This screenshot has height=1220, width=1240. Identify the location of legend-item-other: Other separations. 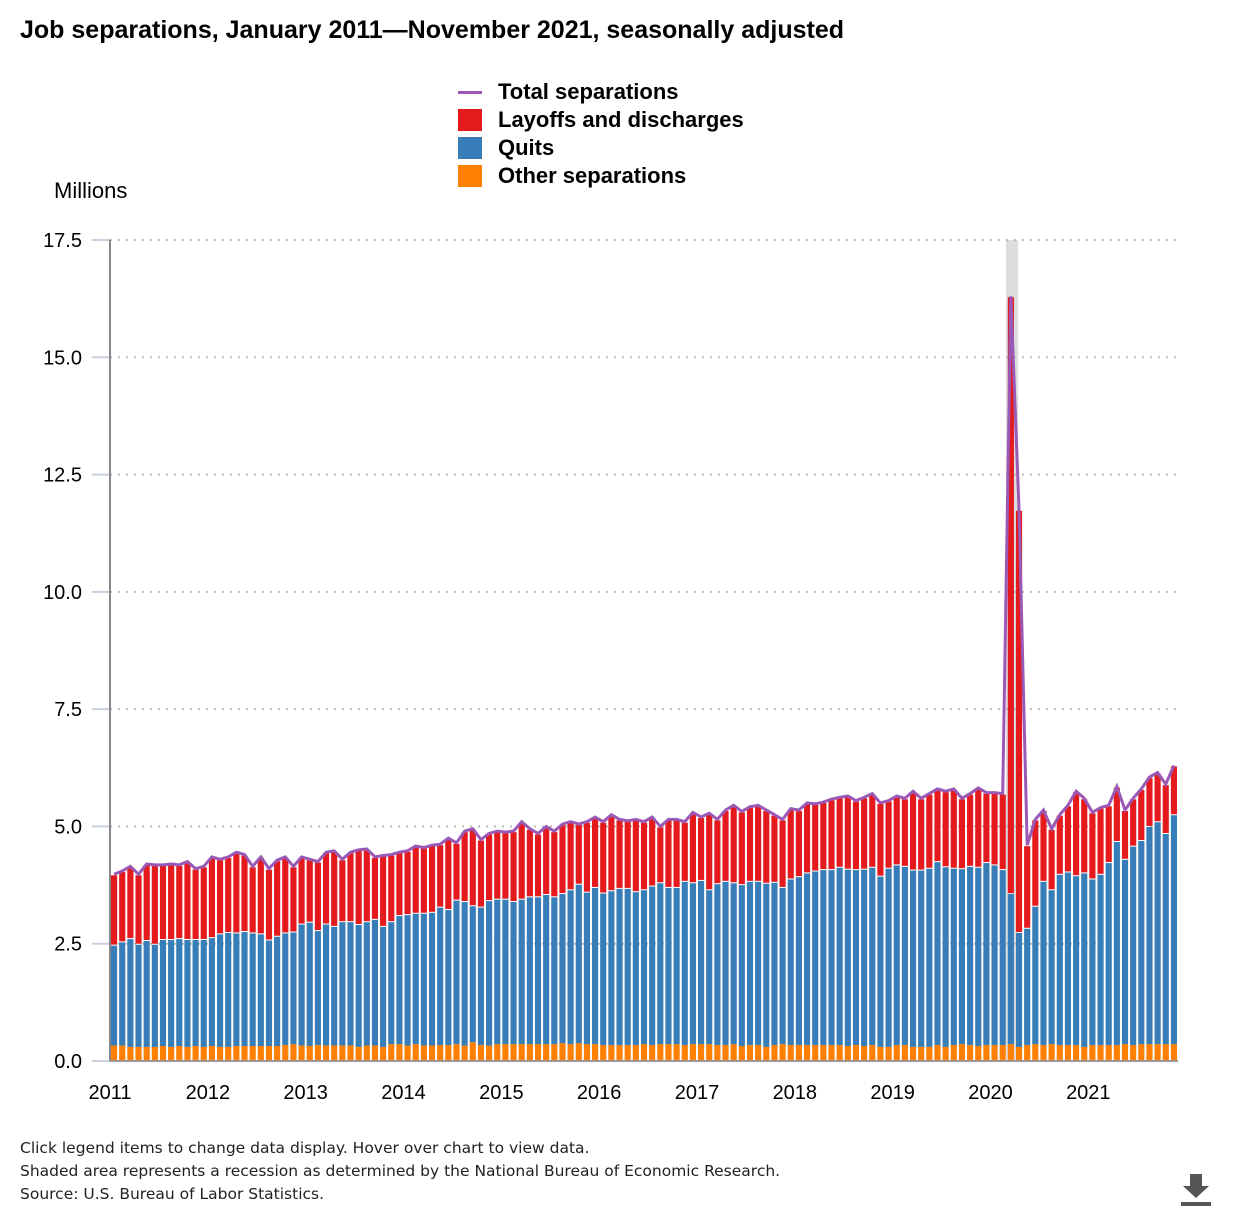
(601, 176).